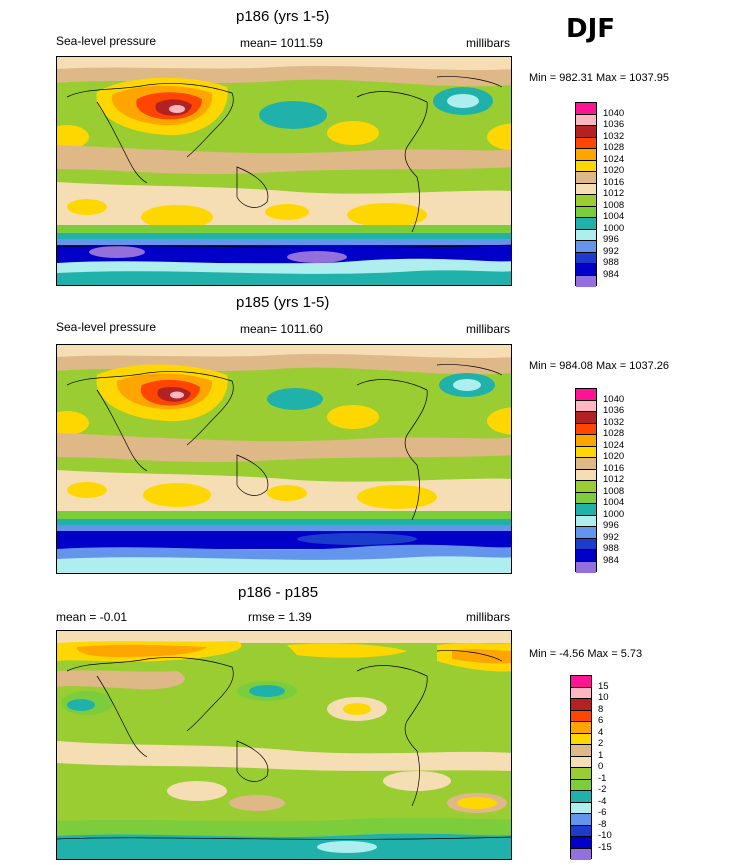 The image size is (732, 865). Describe the element at coordinates (611, 537) in the screenshot. I see `panel2-colorbar-level: 992` at that location.